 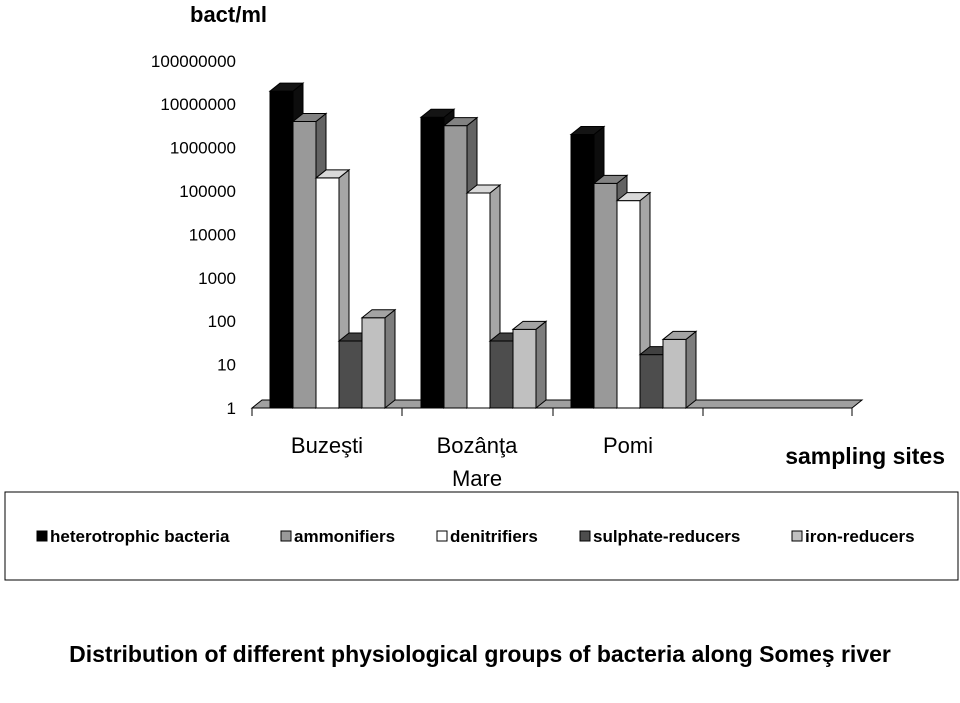 I want to click on legend-label: denitrifiers, so click(x=494, y=536).